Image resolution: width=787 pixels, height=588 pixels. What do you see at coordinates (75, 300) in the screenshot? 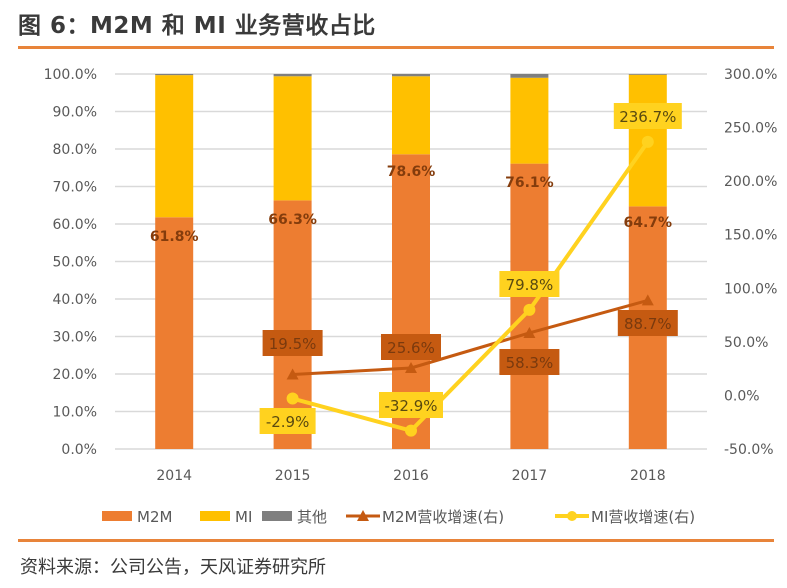
I see `left-axis-tick-label: 40.0%` at bounding box center [75, 300].